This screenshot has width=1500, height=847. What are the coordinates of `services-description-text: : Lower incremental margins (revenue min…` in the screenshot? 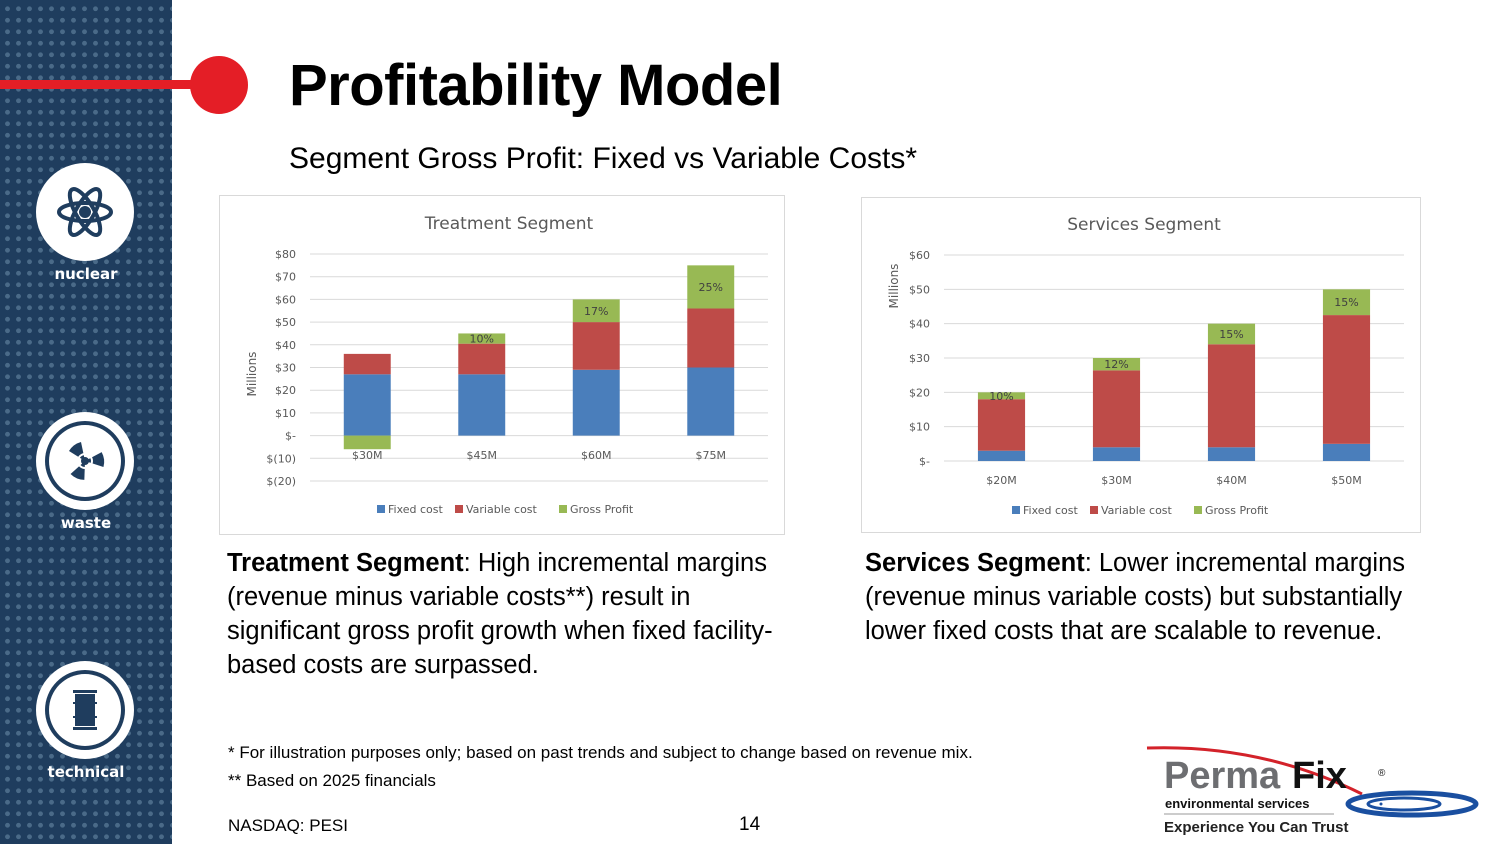 It's located at (1135, 597).